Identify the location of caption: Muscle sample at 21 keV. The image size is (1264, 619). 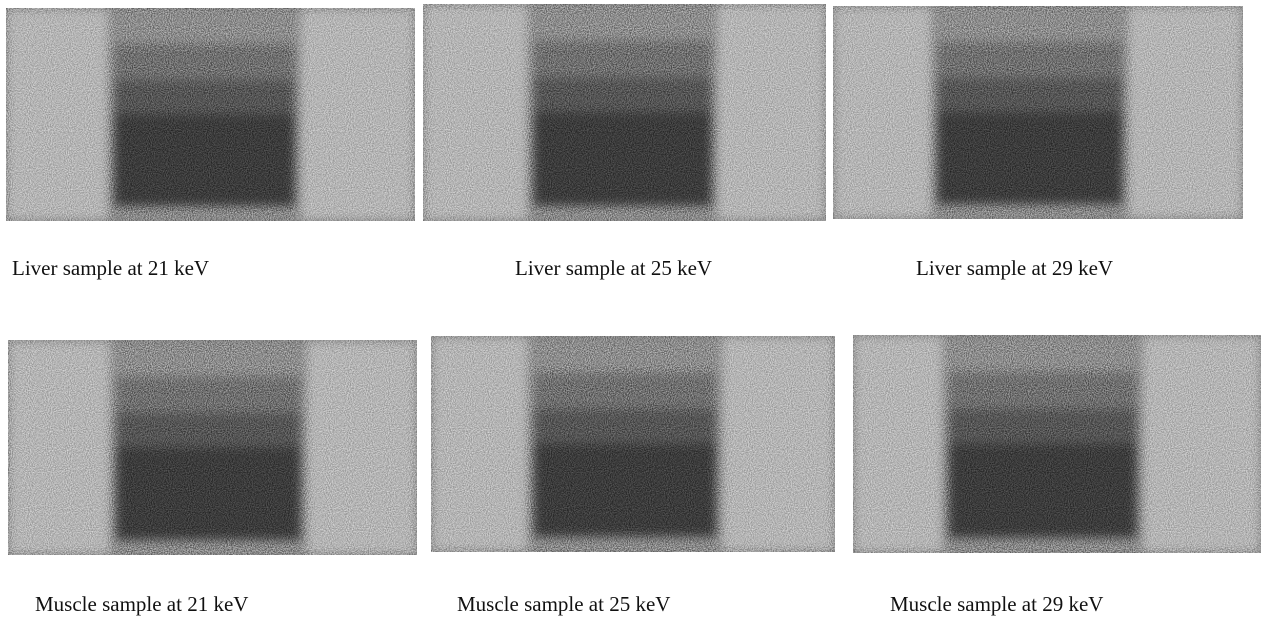
(141, 604).